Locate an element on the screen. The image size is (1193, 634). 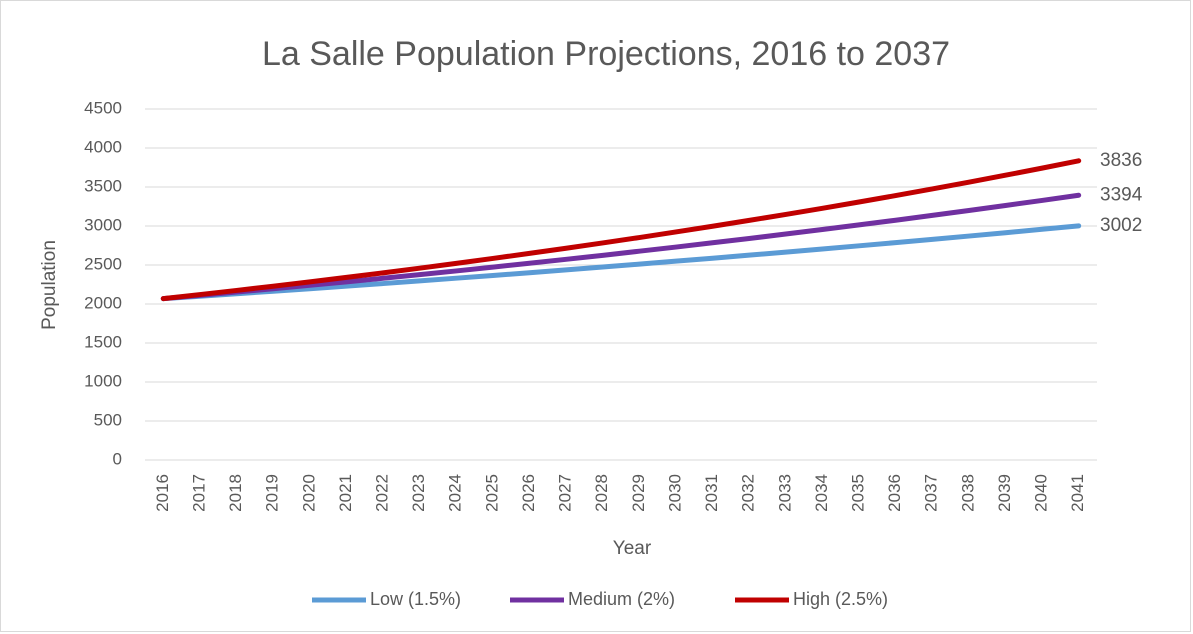
y-tick-label: 3500 is located at coordinates (103, 185).